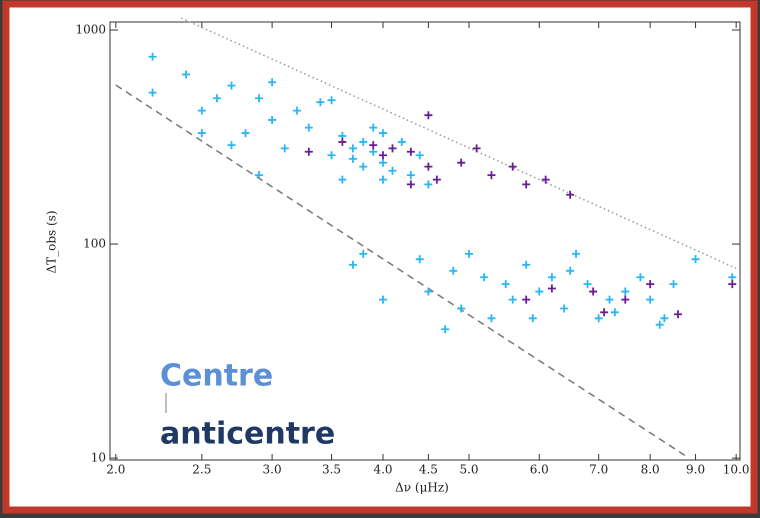  Describe the element at coordinates (201, 470) in the screenshot. I see `x-tick-label: 2.5` at that location.